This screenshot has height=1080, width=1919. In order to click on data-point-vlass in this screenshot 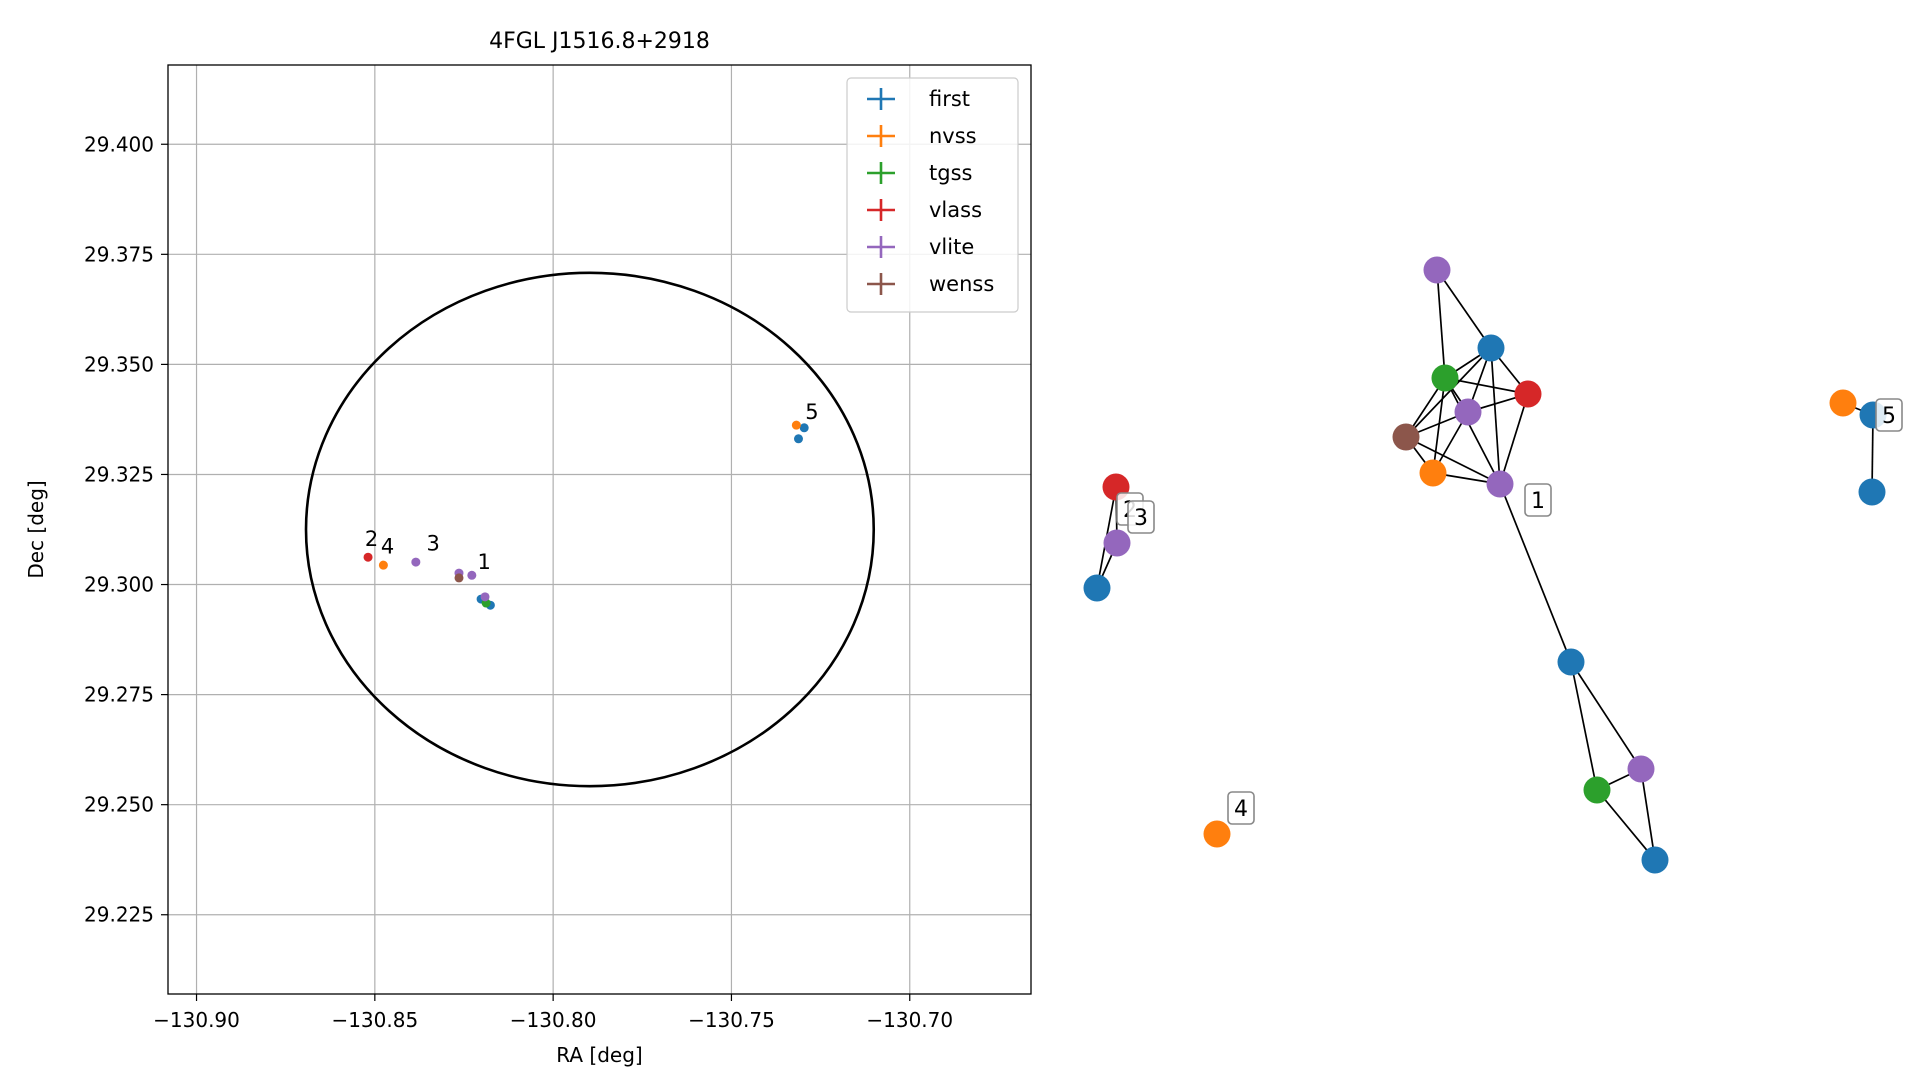, I will do `click(368, 557)`.